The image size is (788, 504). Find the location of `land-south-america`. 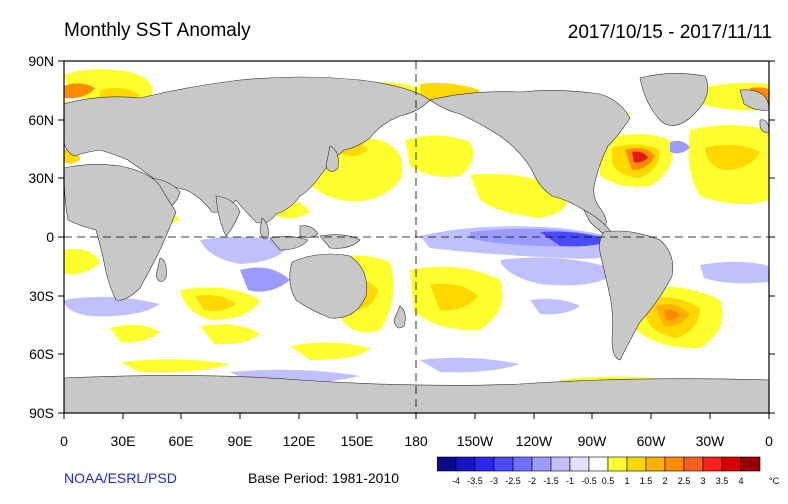

land-south-america is located at coordinates (636, 295).